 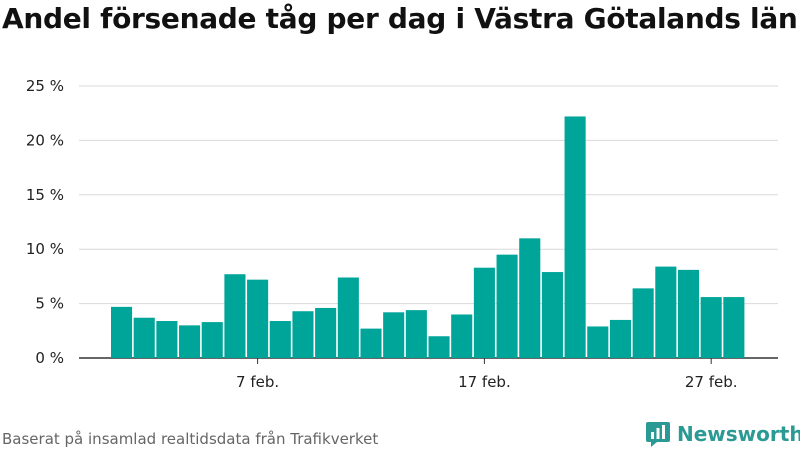 I want to click on y-tick-label: 0 %, so click(x=49, y=358).